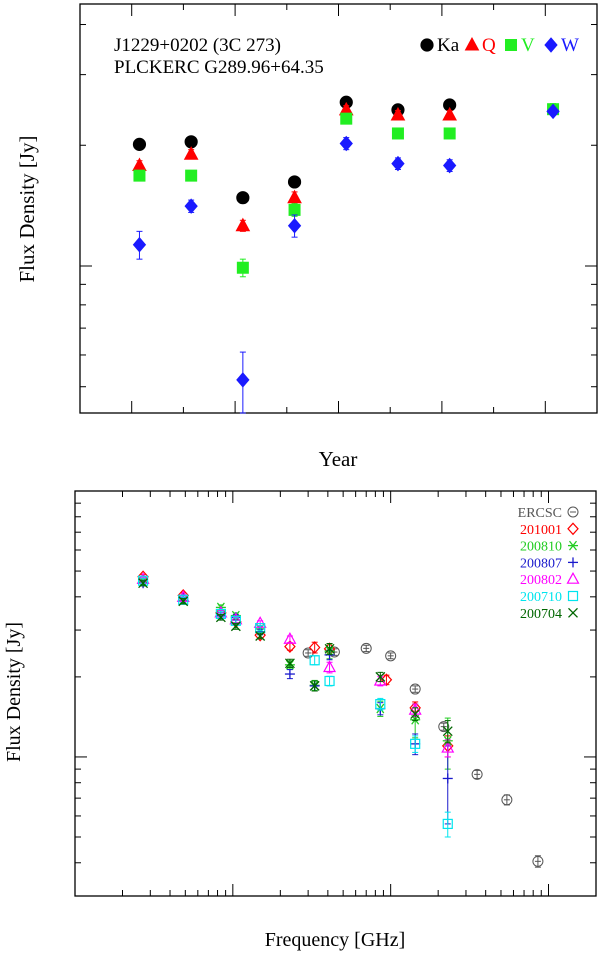 The width and height of the screenshot is (600, 954). Describe the element at coordinates (294, 150) in the screenshot. I see `series-Ka` at that location.